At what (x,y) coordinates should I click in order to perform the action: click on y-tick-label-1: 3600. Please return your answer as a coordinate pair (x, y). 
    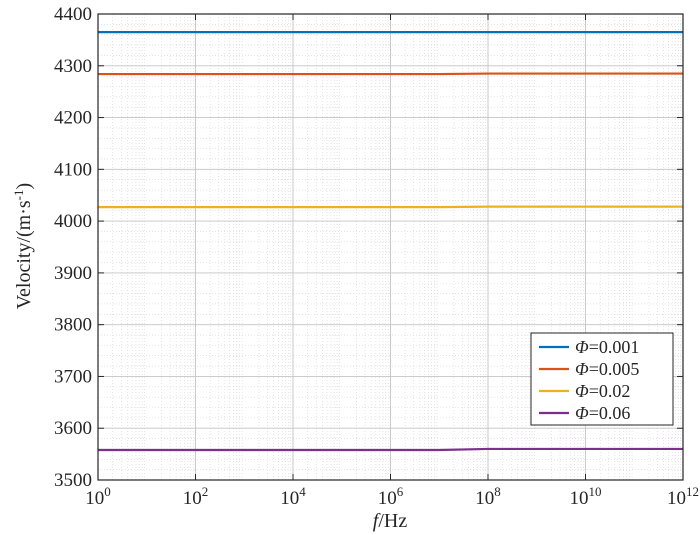
    Looking at the image, I should click on (73, 428).